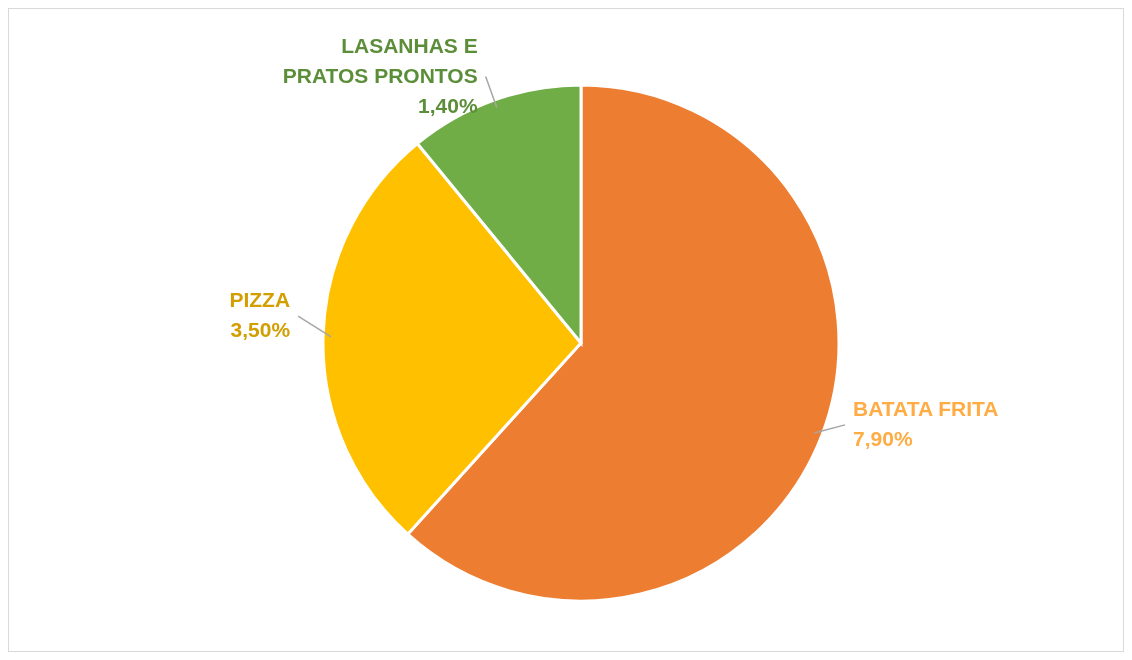 Image resolution: width=1132 pixels, height=660 pixels. Describe the element at coordinates (926, 408) in the screenshot. I see `slice-label: BATATA FRITA` at that location.